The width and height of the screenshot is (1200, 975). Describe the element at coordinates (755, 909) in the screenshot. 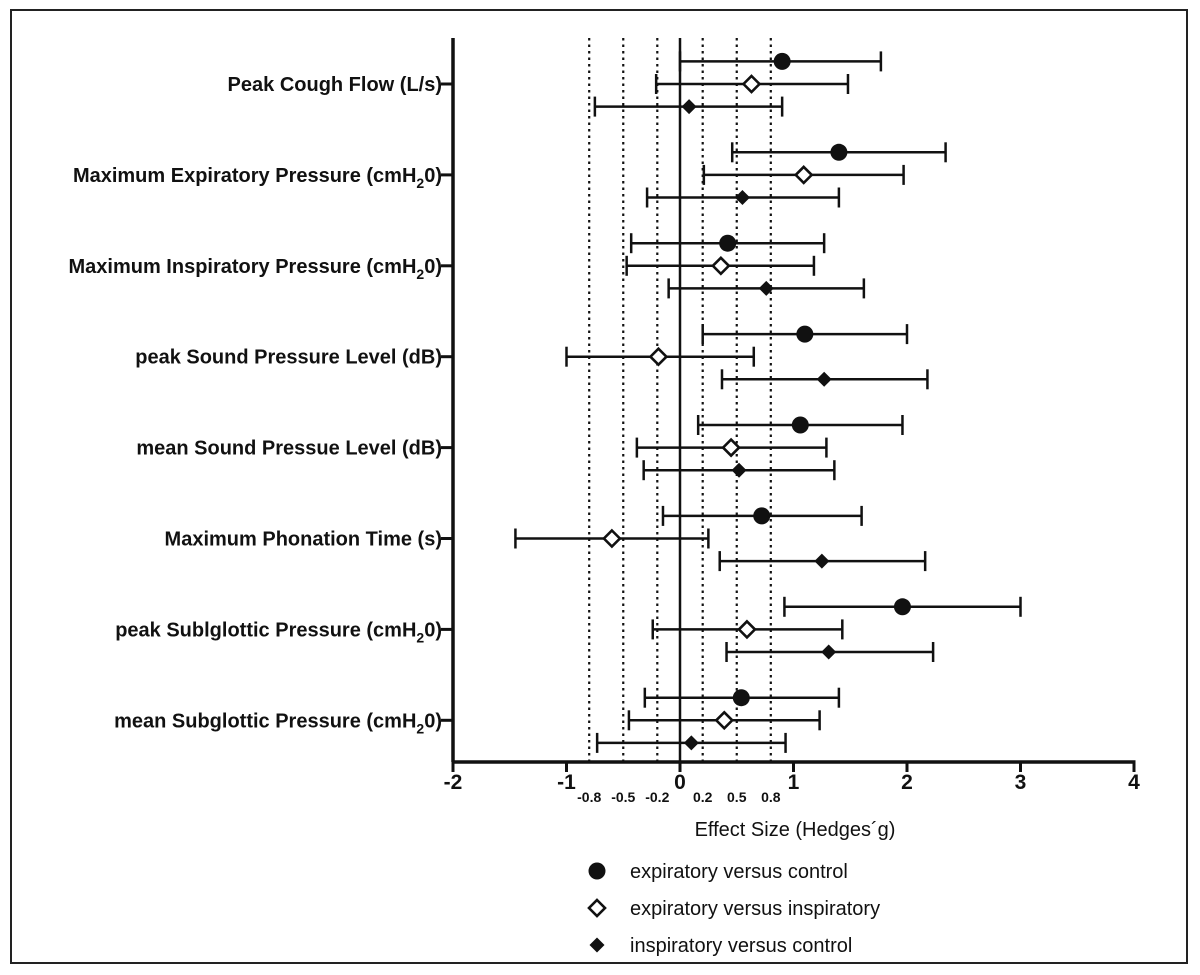

I see `legend-label: expiratory versus inspiratory` at that location.